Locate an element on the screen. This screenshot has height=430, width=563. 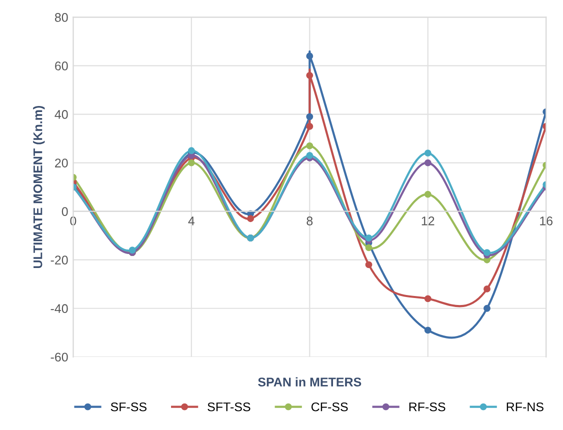
y-tick-label: 80 is located at coordinates (61, 17).